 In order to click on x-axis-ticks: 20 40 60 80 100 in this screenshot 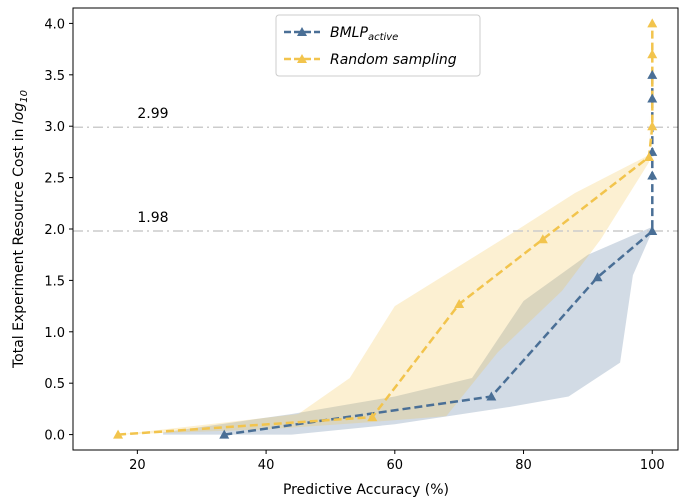, I will do `click(397, 461)`.